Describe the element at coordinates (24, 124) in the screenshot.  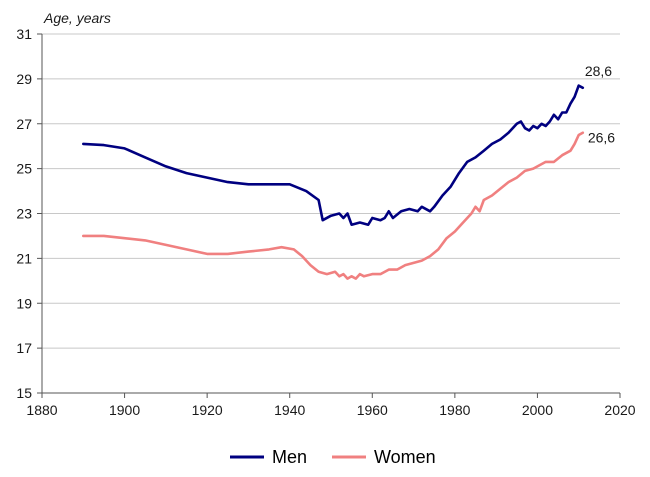
I see `y-tick-label: 27` at that location.